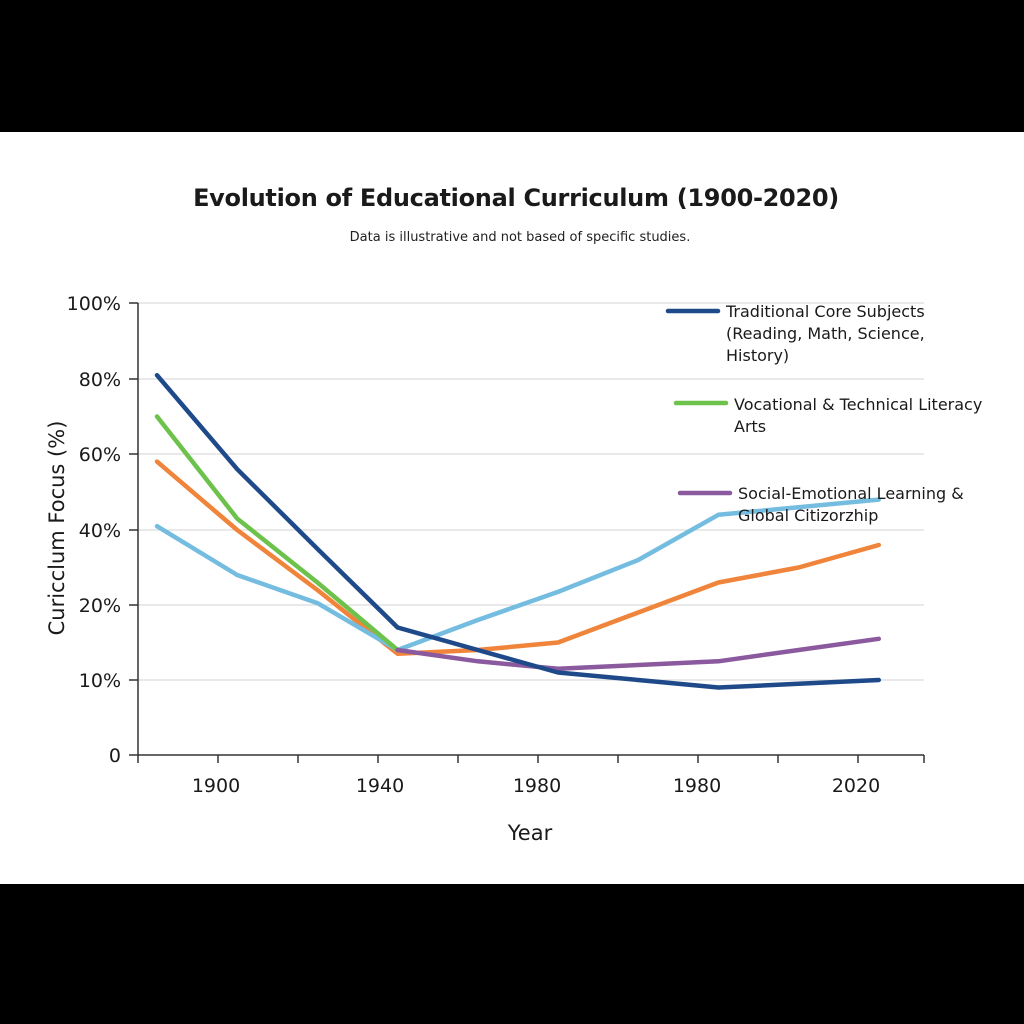 This screenshot has height=1024, width=1024. I want to click on x-tick-label: 1900, so click(216, 786).